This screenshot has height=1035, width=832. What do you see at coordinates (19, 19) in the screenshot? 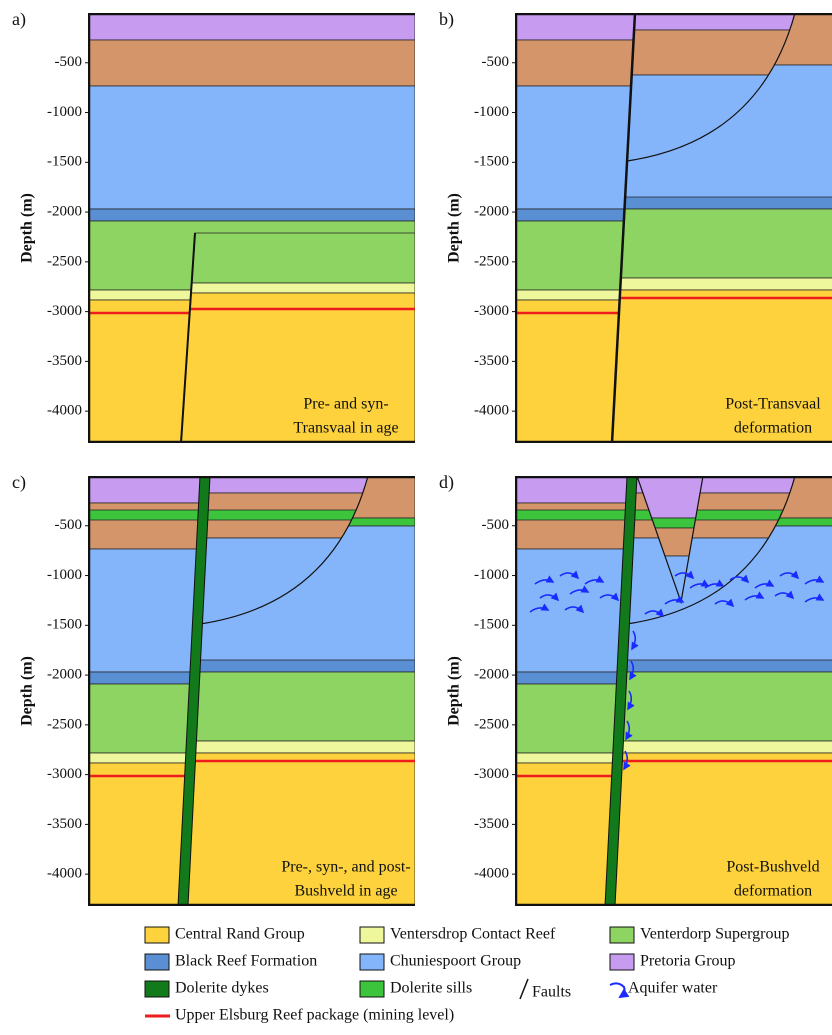
I see `panel-label: a)` at bounding box center [19, 19].